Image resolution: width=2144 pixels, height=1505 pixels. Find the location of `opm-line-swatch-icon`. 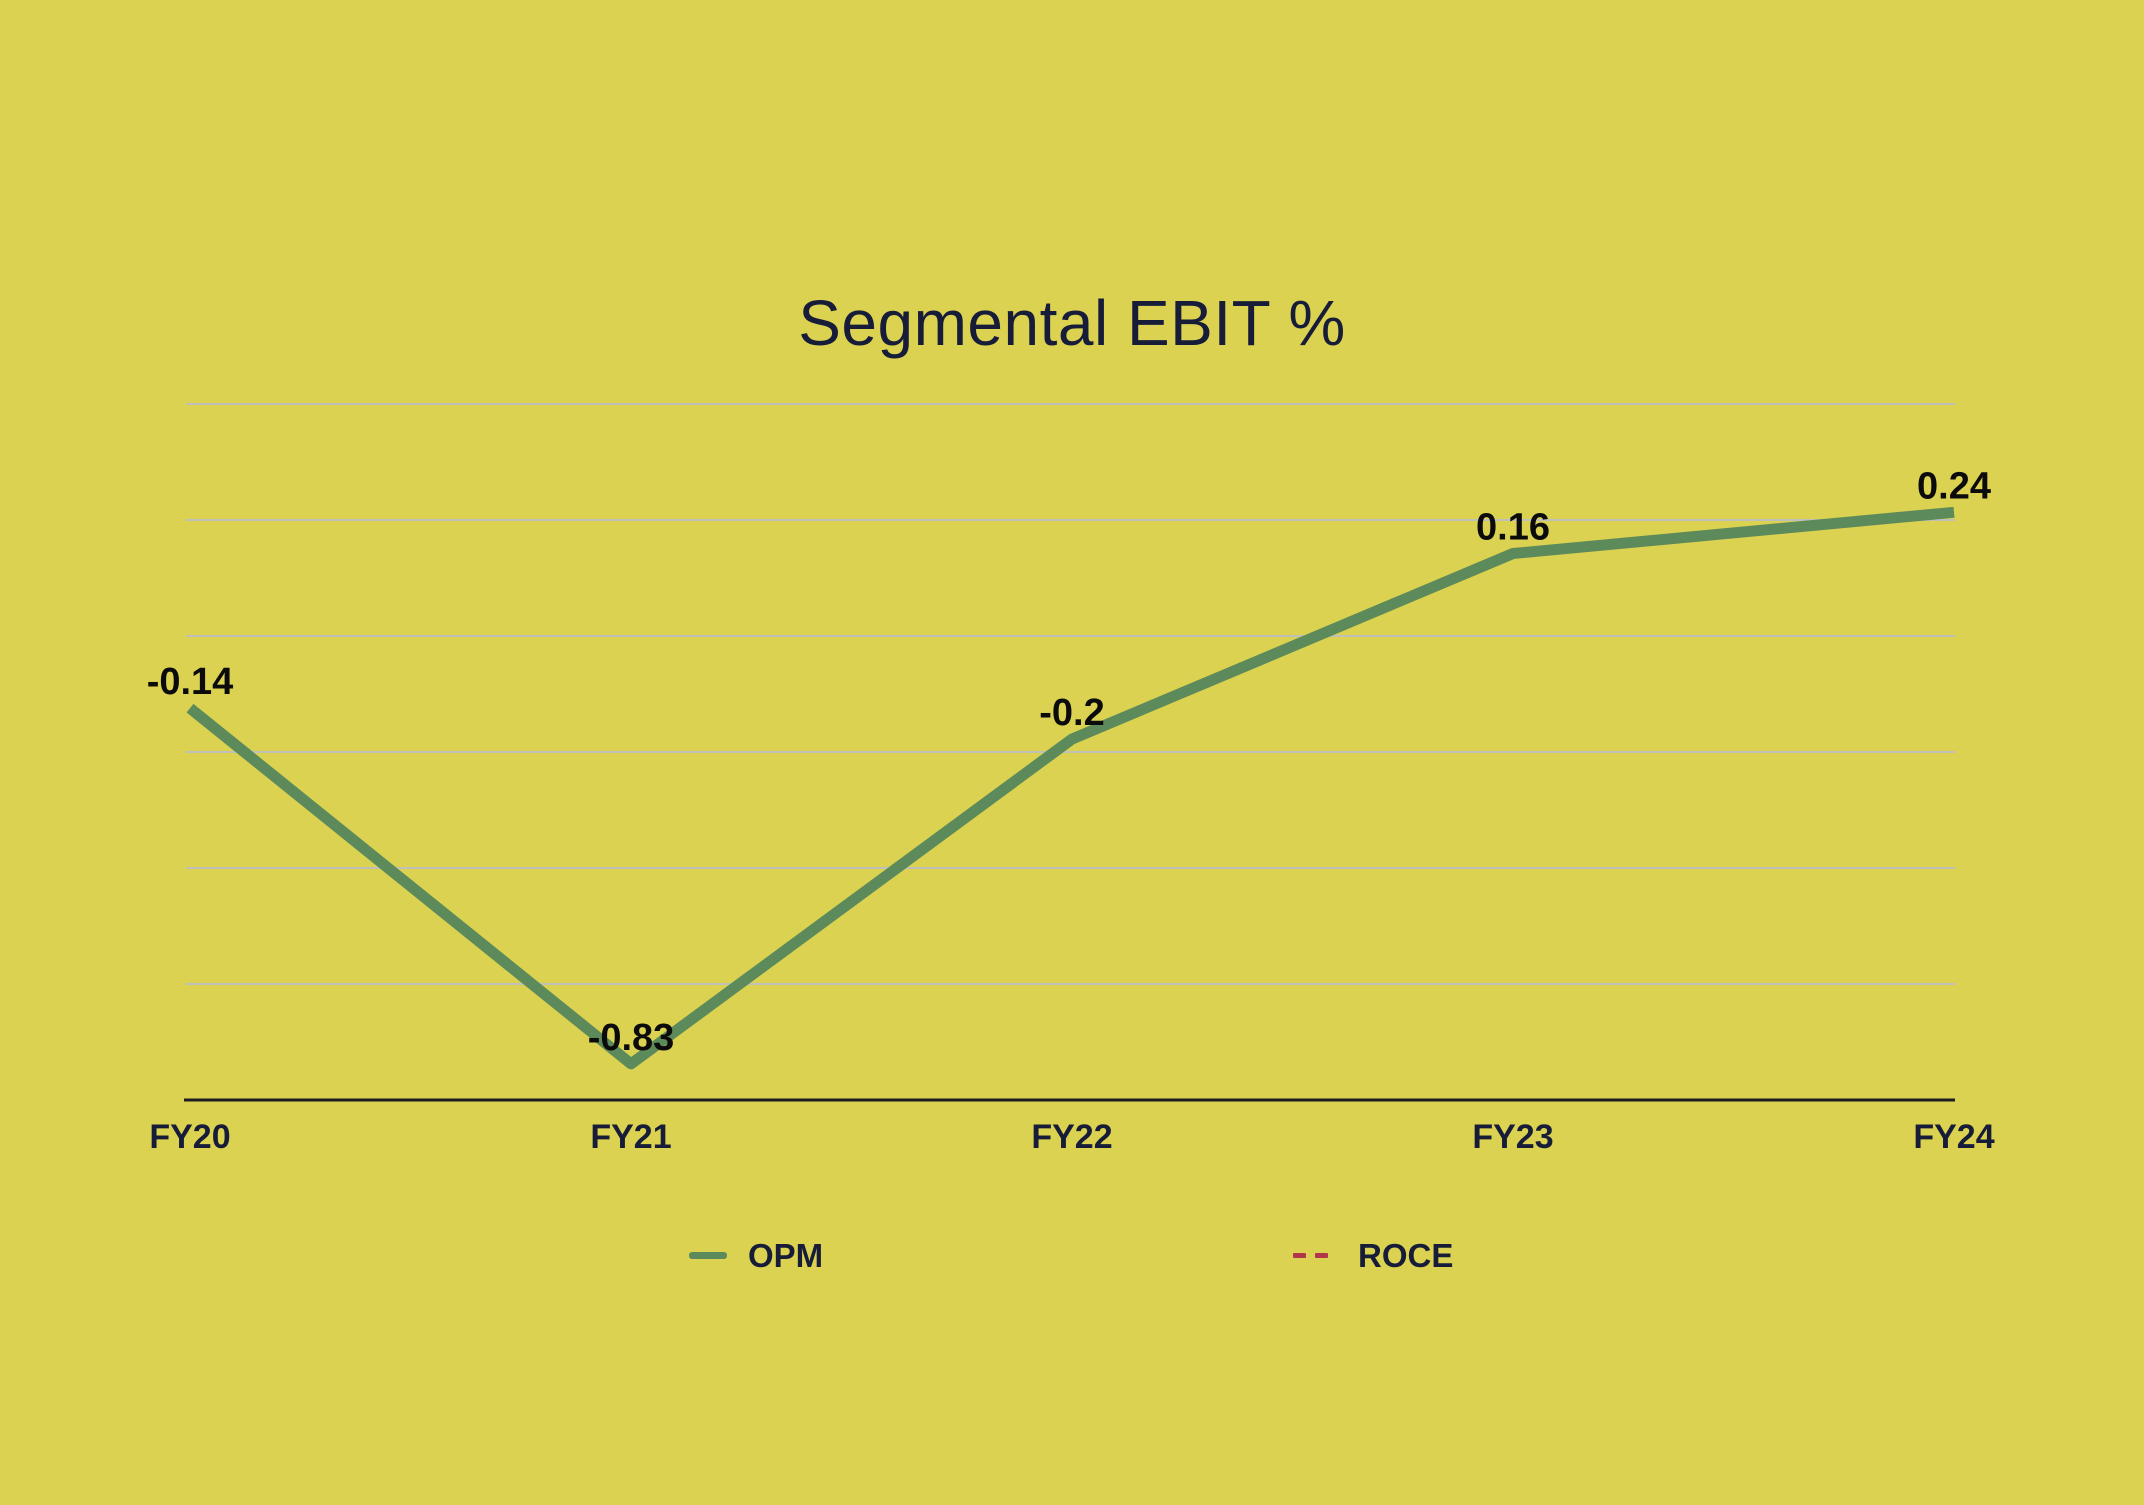

opm-line-swatch-icon is located at coordinates (708, 1255).